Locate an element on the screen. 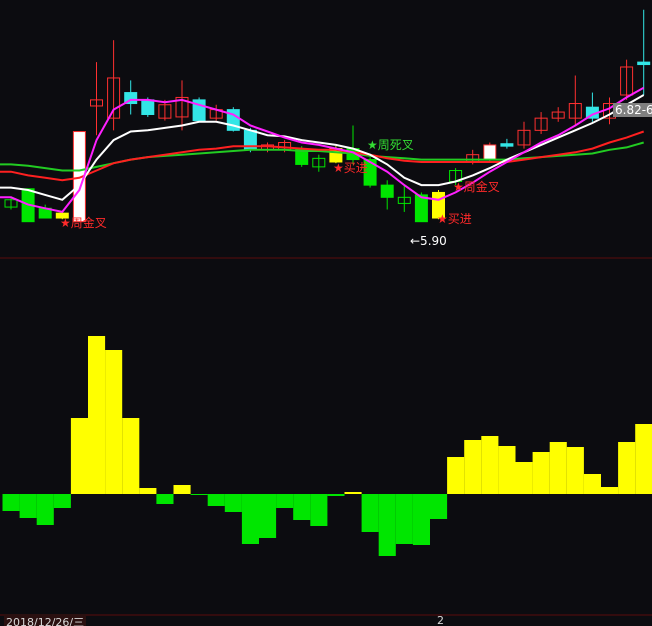  footer-number: 2 is located at coordinates (440, 620).